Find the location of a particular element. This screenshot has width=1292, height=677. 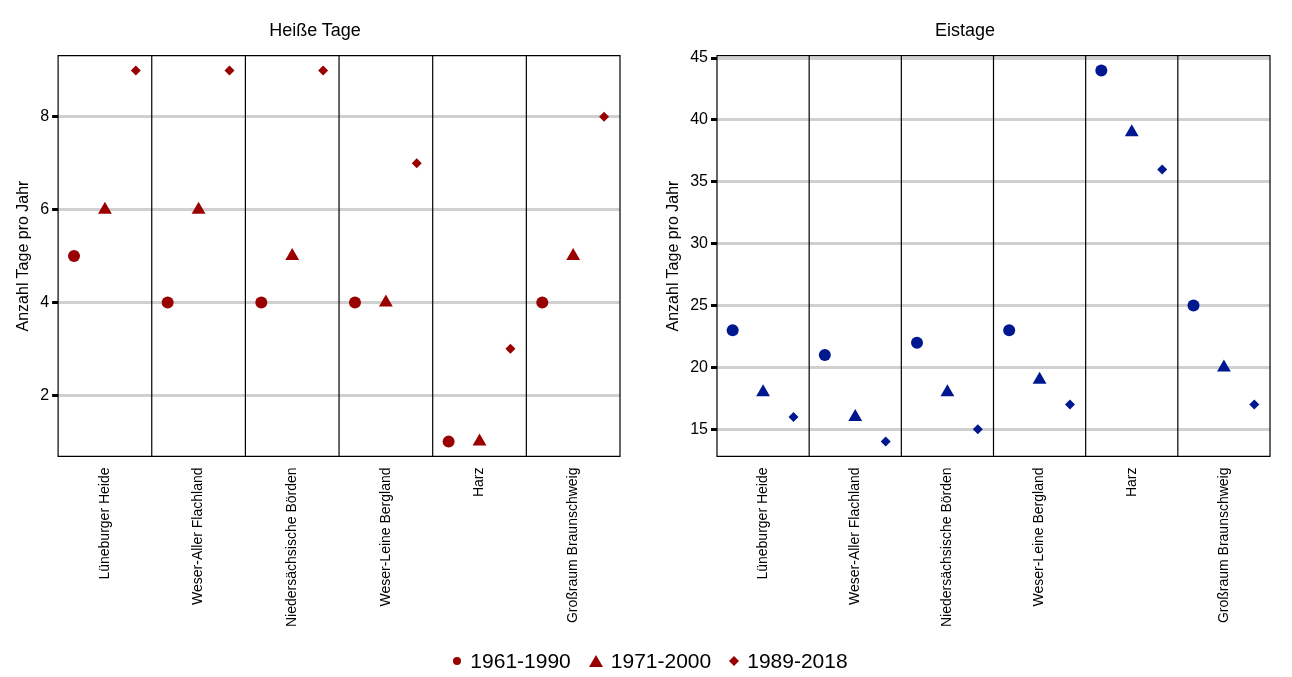

legend-label: 1961-1990 is located at coordinates (520, 661).